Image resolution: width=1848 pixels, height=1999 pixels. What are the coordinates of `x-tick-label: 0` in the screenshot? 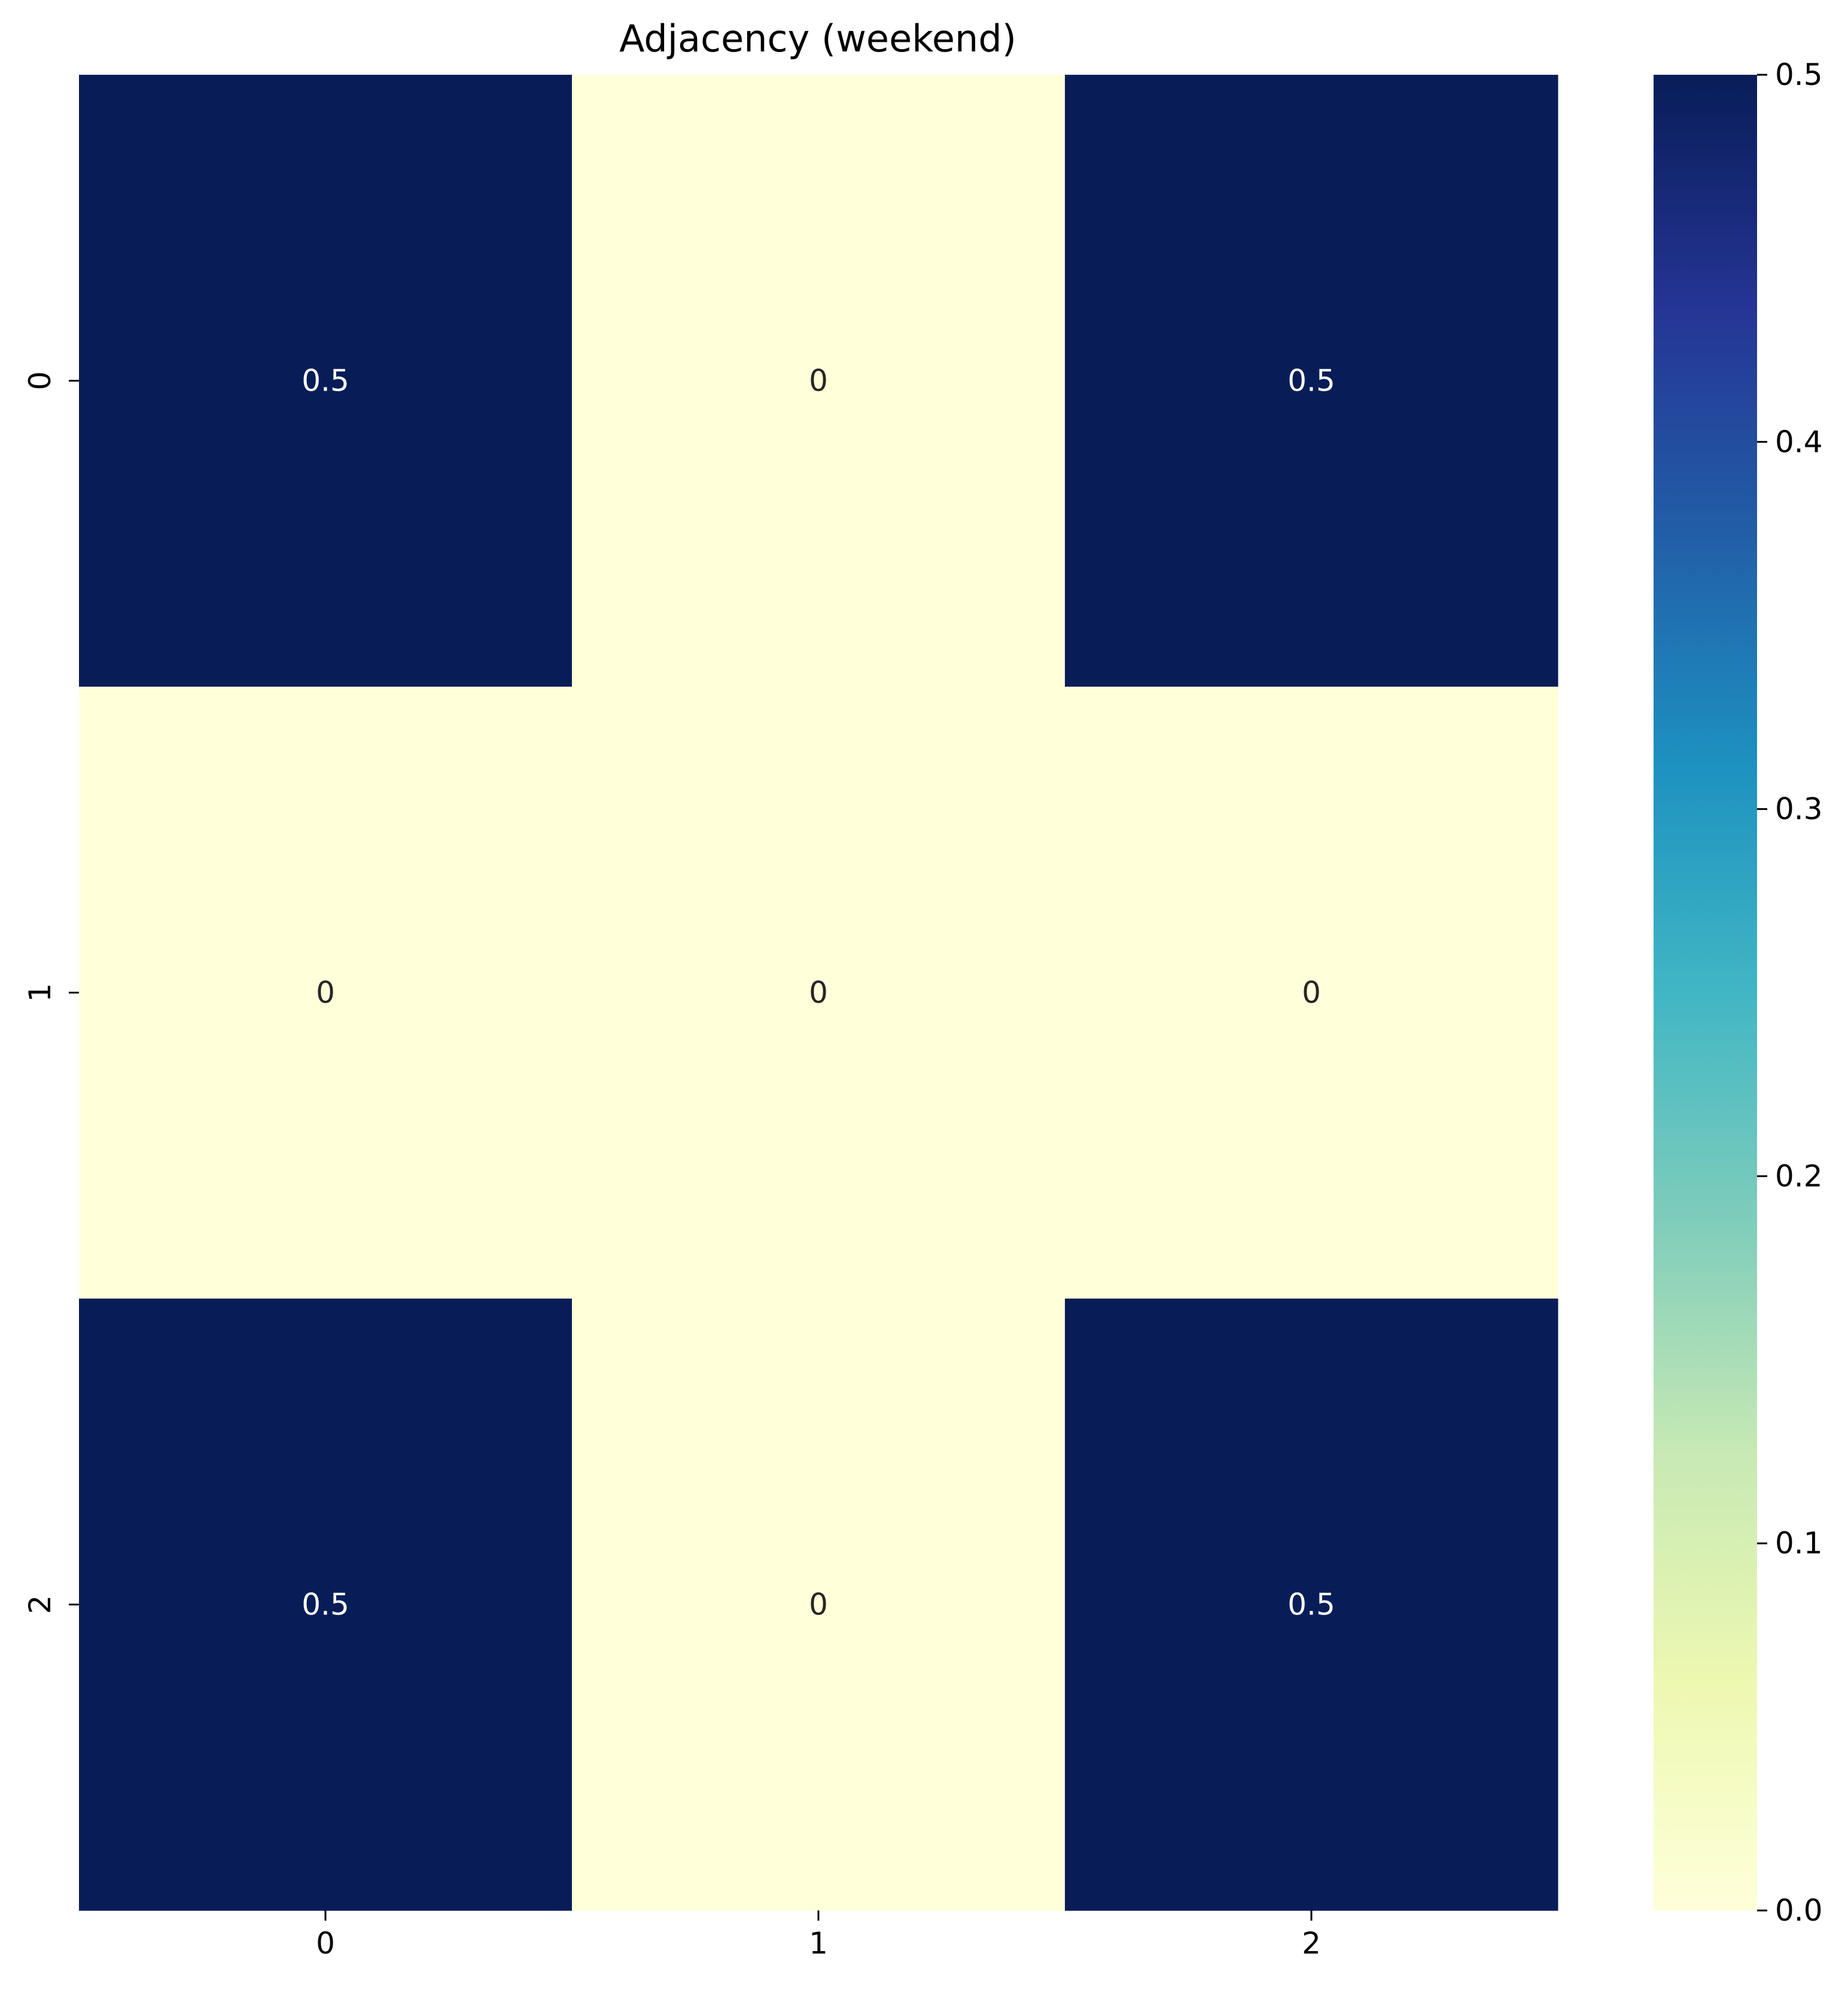 It's located at (325, 1943).